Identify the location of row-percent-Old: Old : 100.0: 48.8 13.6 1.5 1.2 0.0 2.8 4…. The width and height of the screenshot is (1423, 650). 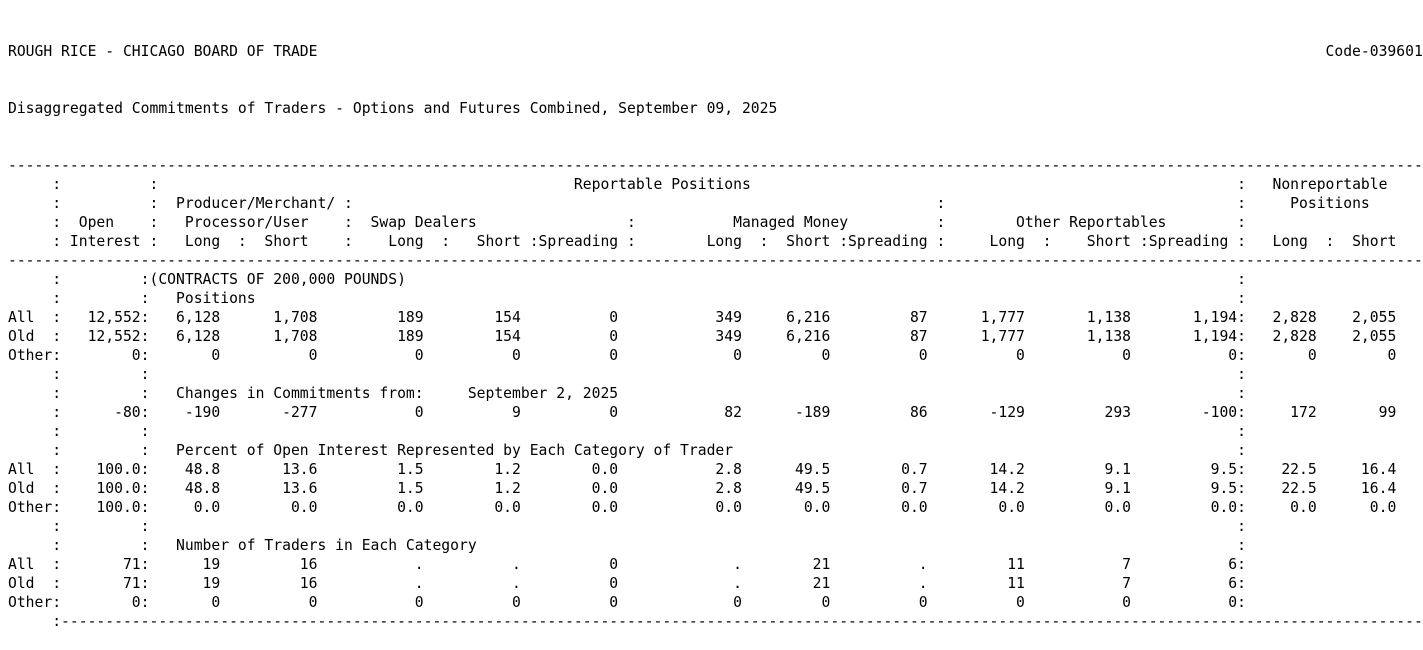
(702, 488).